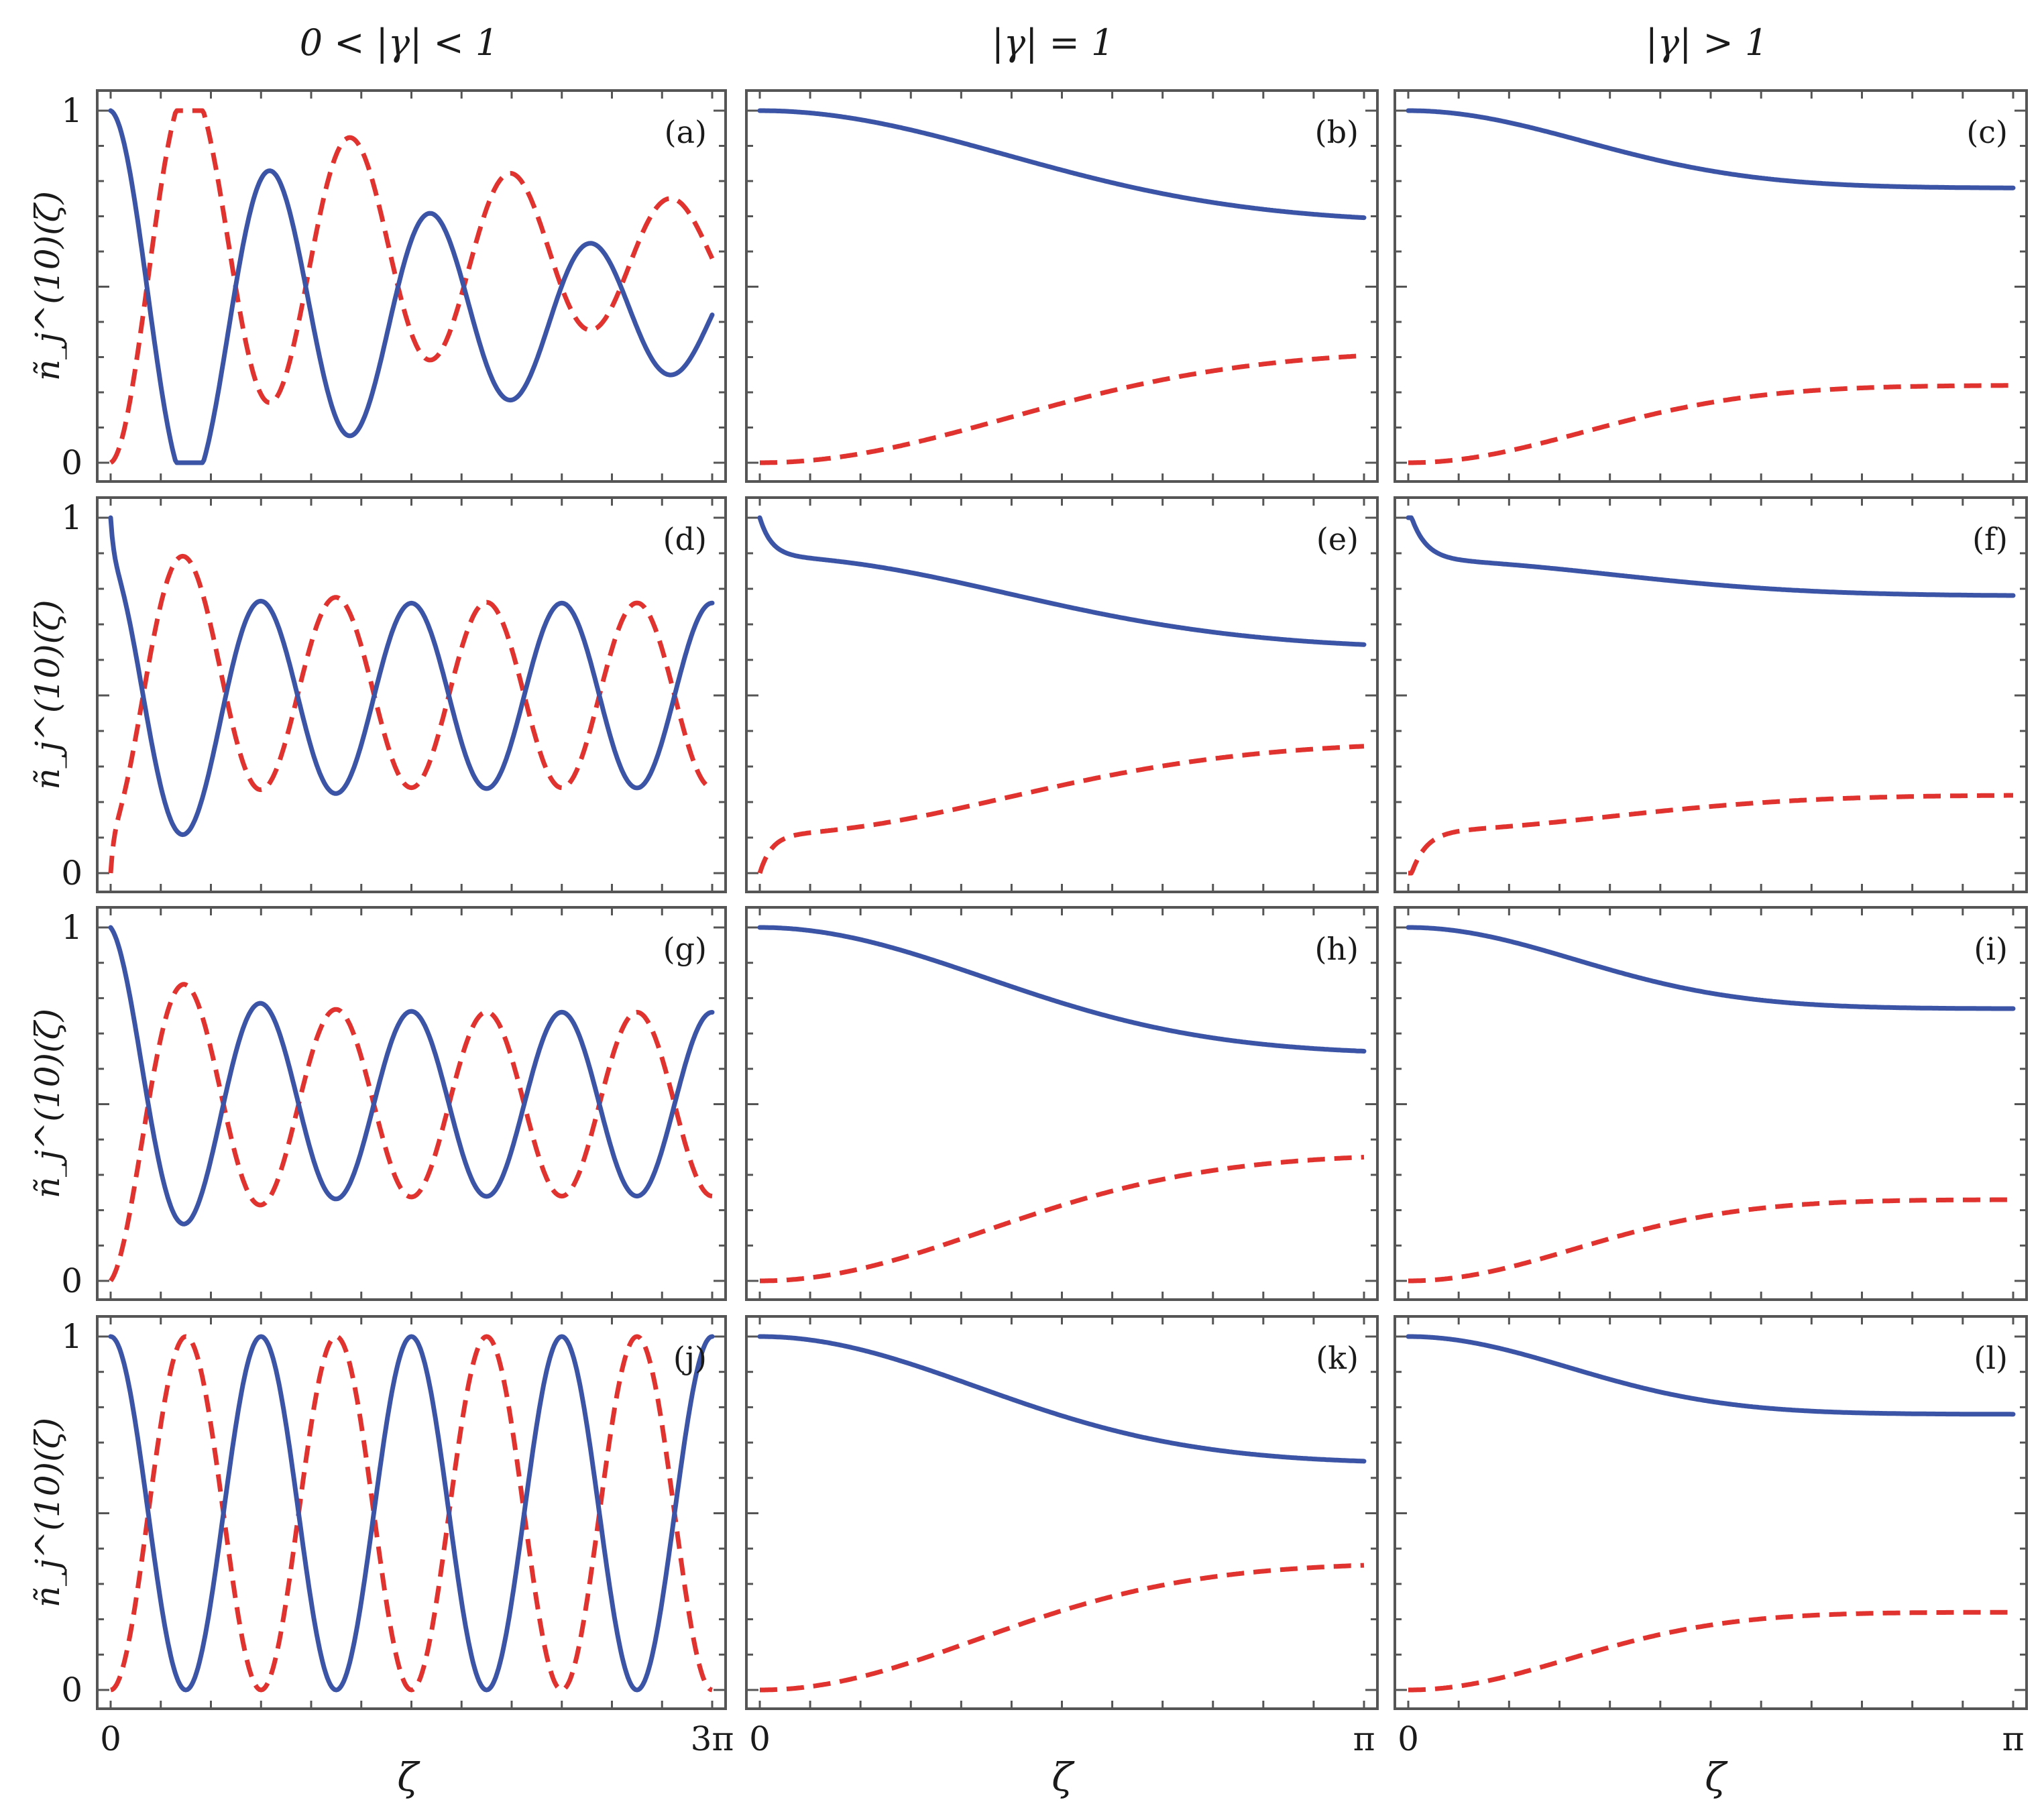 The image size is (2044, 1812). What do you see at coordinates (1991, 949) in the screenshot?
I see `panel-label: (i)` at bounding box center [1991, 949].